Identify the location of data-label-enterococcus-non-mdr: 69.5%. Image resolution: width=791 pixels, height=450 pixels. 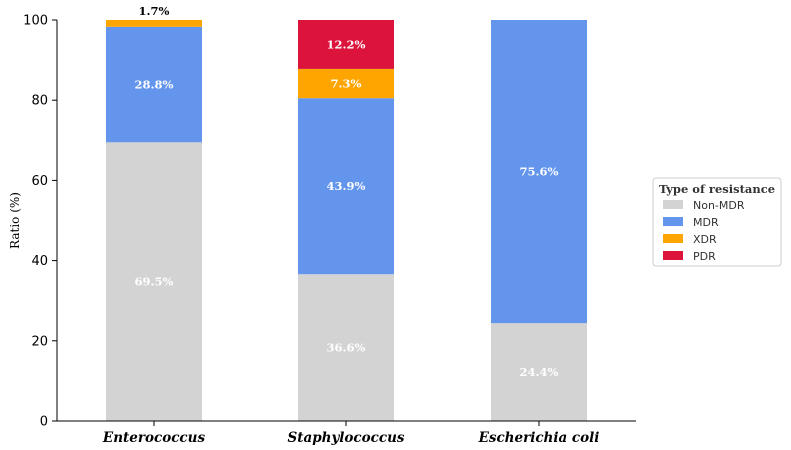
(154, 282).